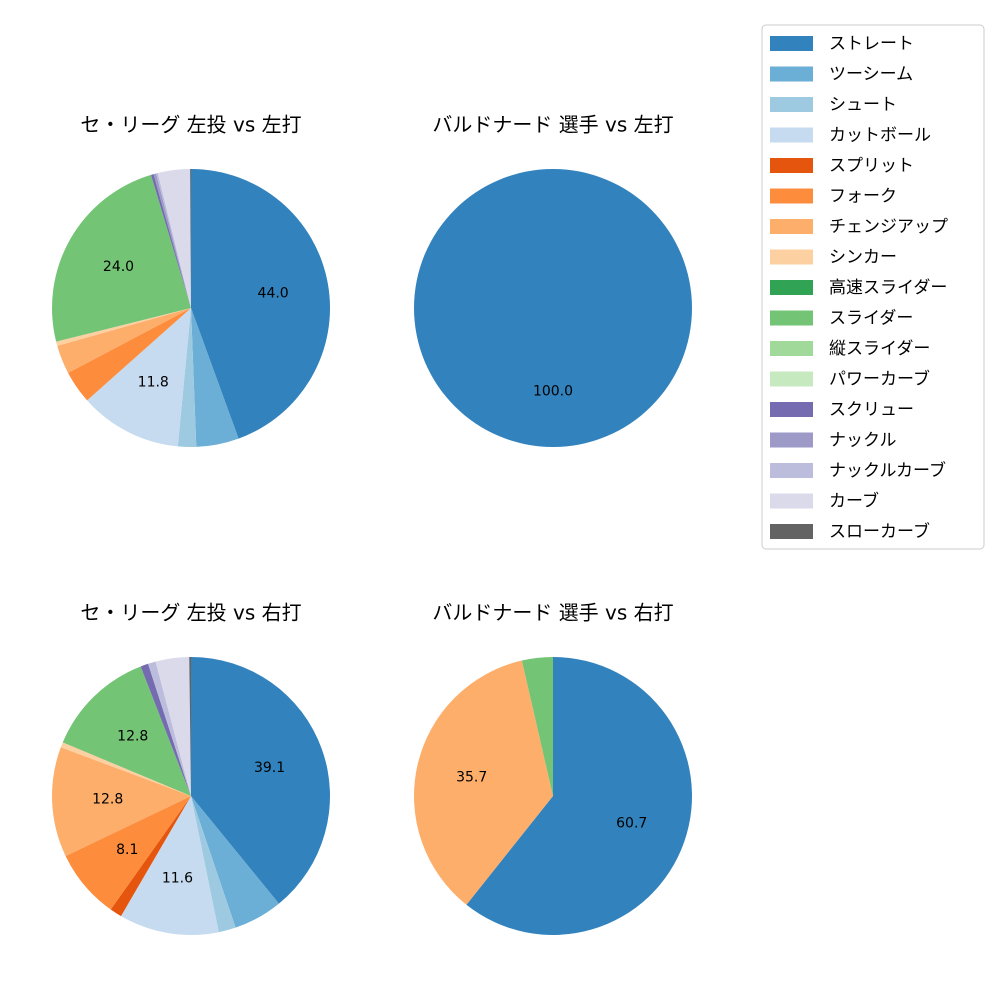 This screenshot has height=1000, width=1000. What do you see at coordinates (871, 319) in the screenshot?
I see `legend-label: スライダー` at bounding box center [871, 319].